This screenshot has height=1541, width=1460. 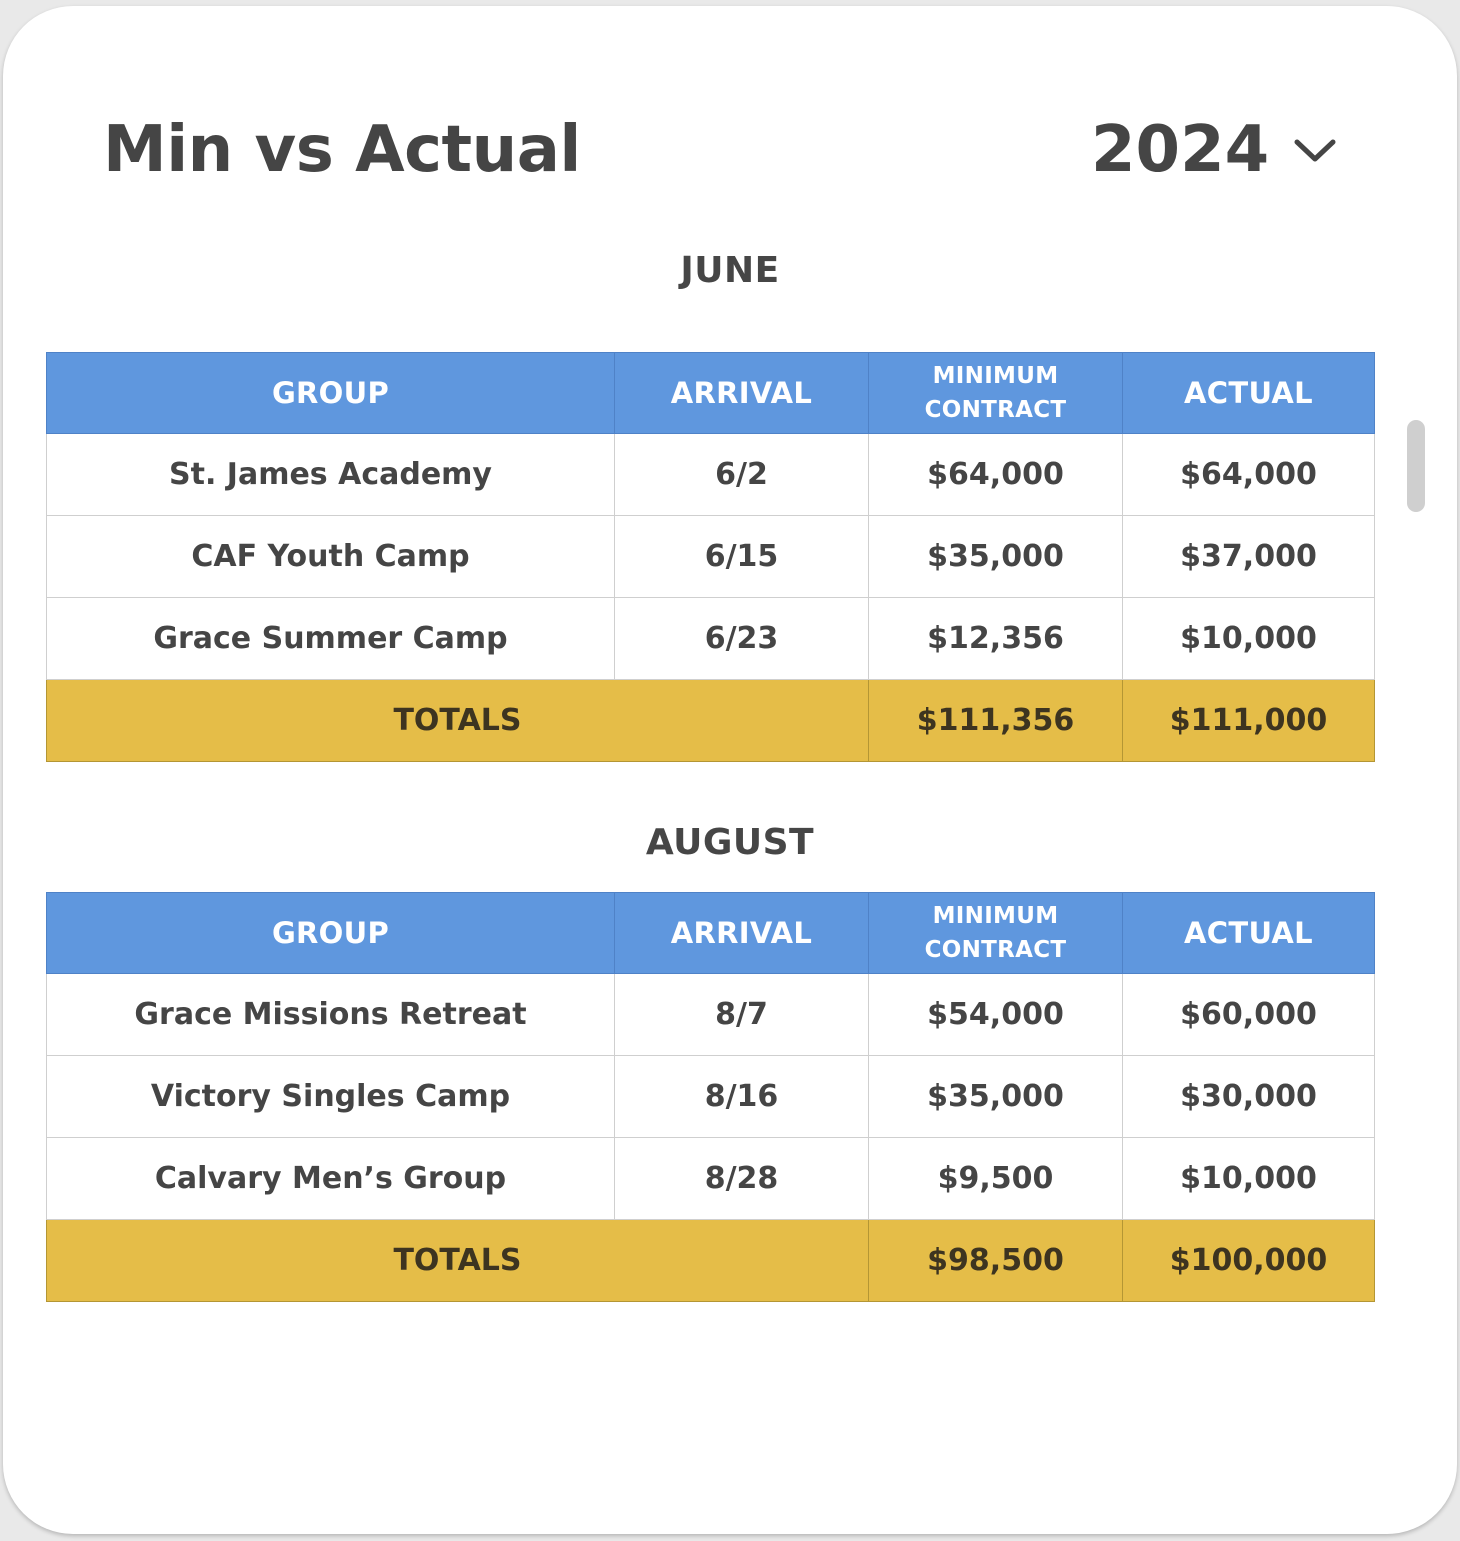 I want to click on cell-arrival: 6/15, so click(x=741, y=556).